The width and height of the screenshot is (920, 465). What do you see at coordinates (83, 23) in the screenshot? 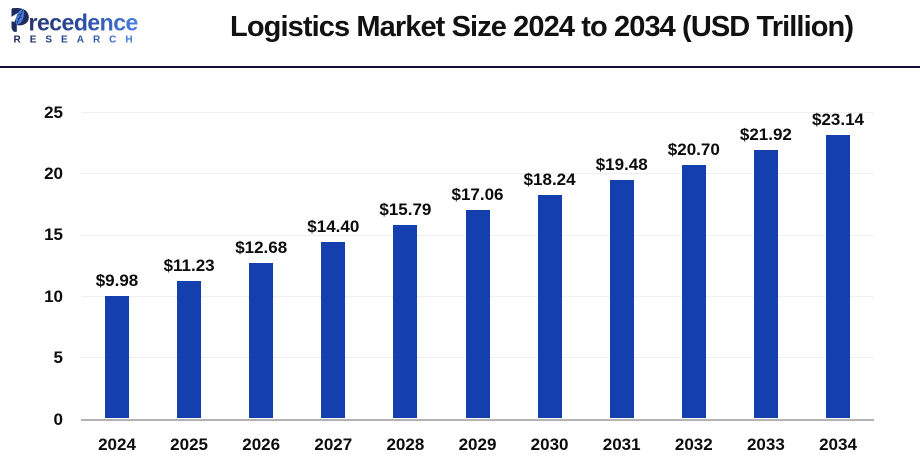
I see `svg-text: recedence` at bounding box center [83, 23].